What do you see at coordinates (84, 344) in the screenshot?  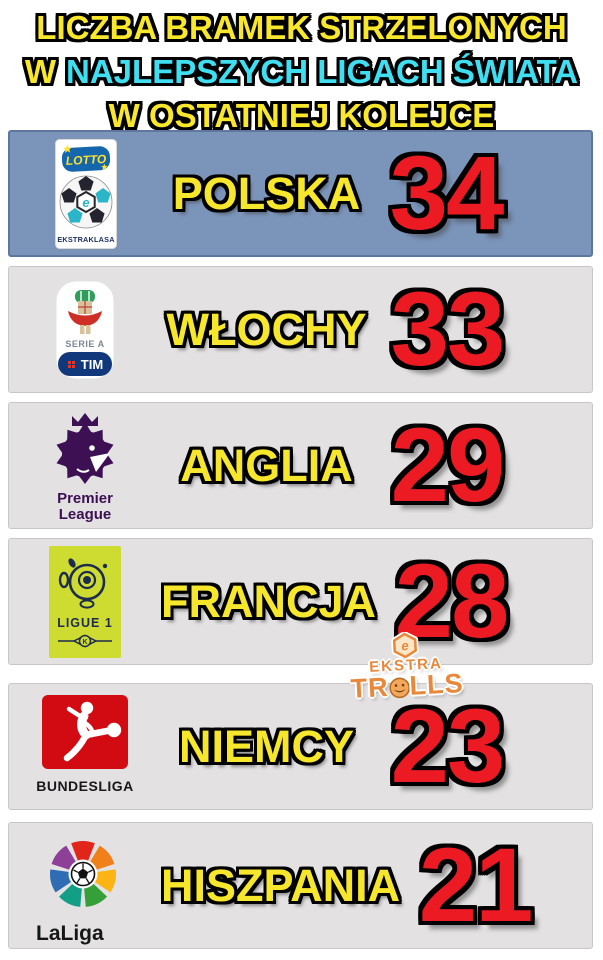 I see `serie-a-wordmark: SERIE A` at bounding box center [84, 344].